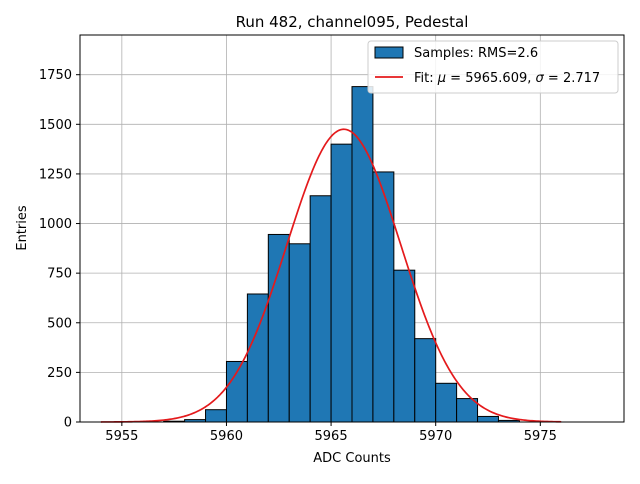 This screenshot has width=640, height=484. Describe the element at coordinates (553, 78) in the screenshot. I see `legend-fit-sigma-eq: =` at that location.